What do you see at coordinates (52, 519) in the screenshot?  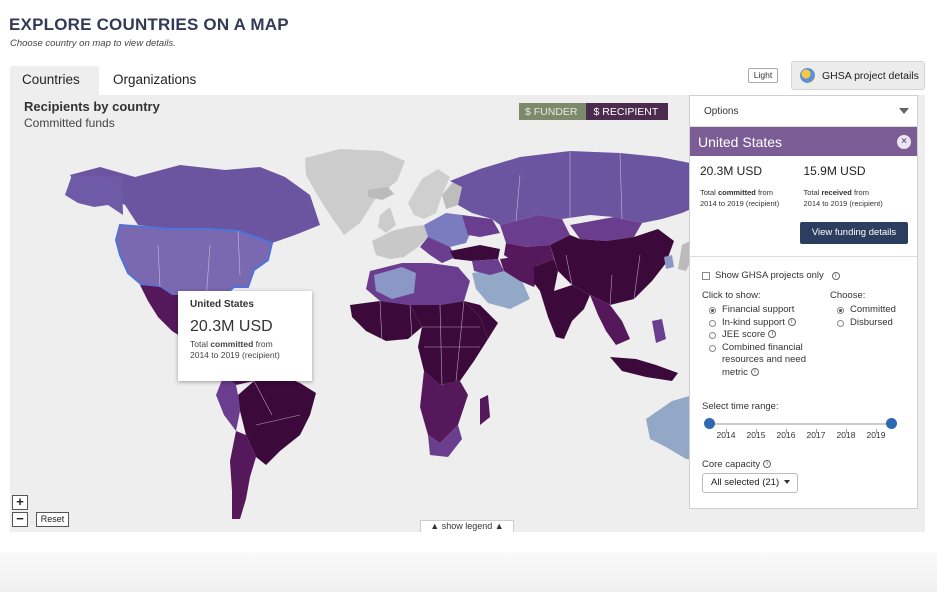 I see `reset-button: Reset` at bounding box center [52, 519].